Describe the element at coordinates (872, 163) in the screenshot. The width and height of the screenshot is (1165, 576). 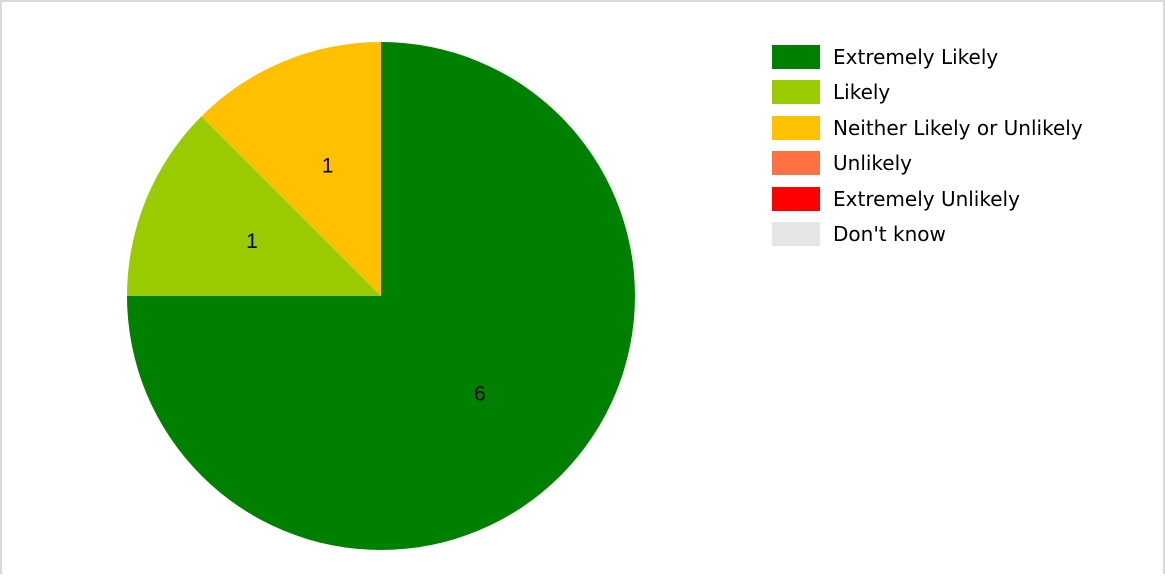
I see `legend-label: Unlikely` at that location.